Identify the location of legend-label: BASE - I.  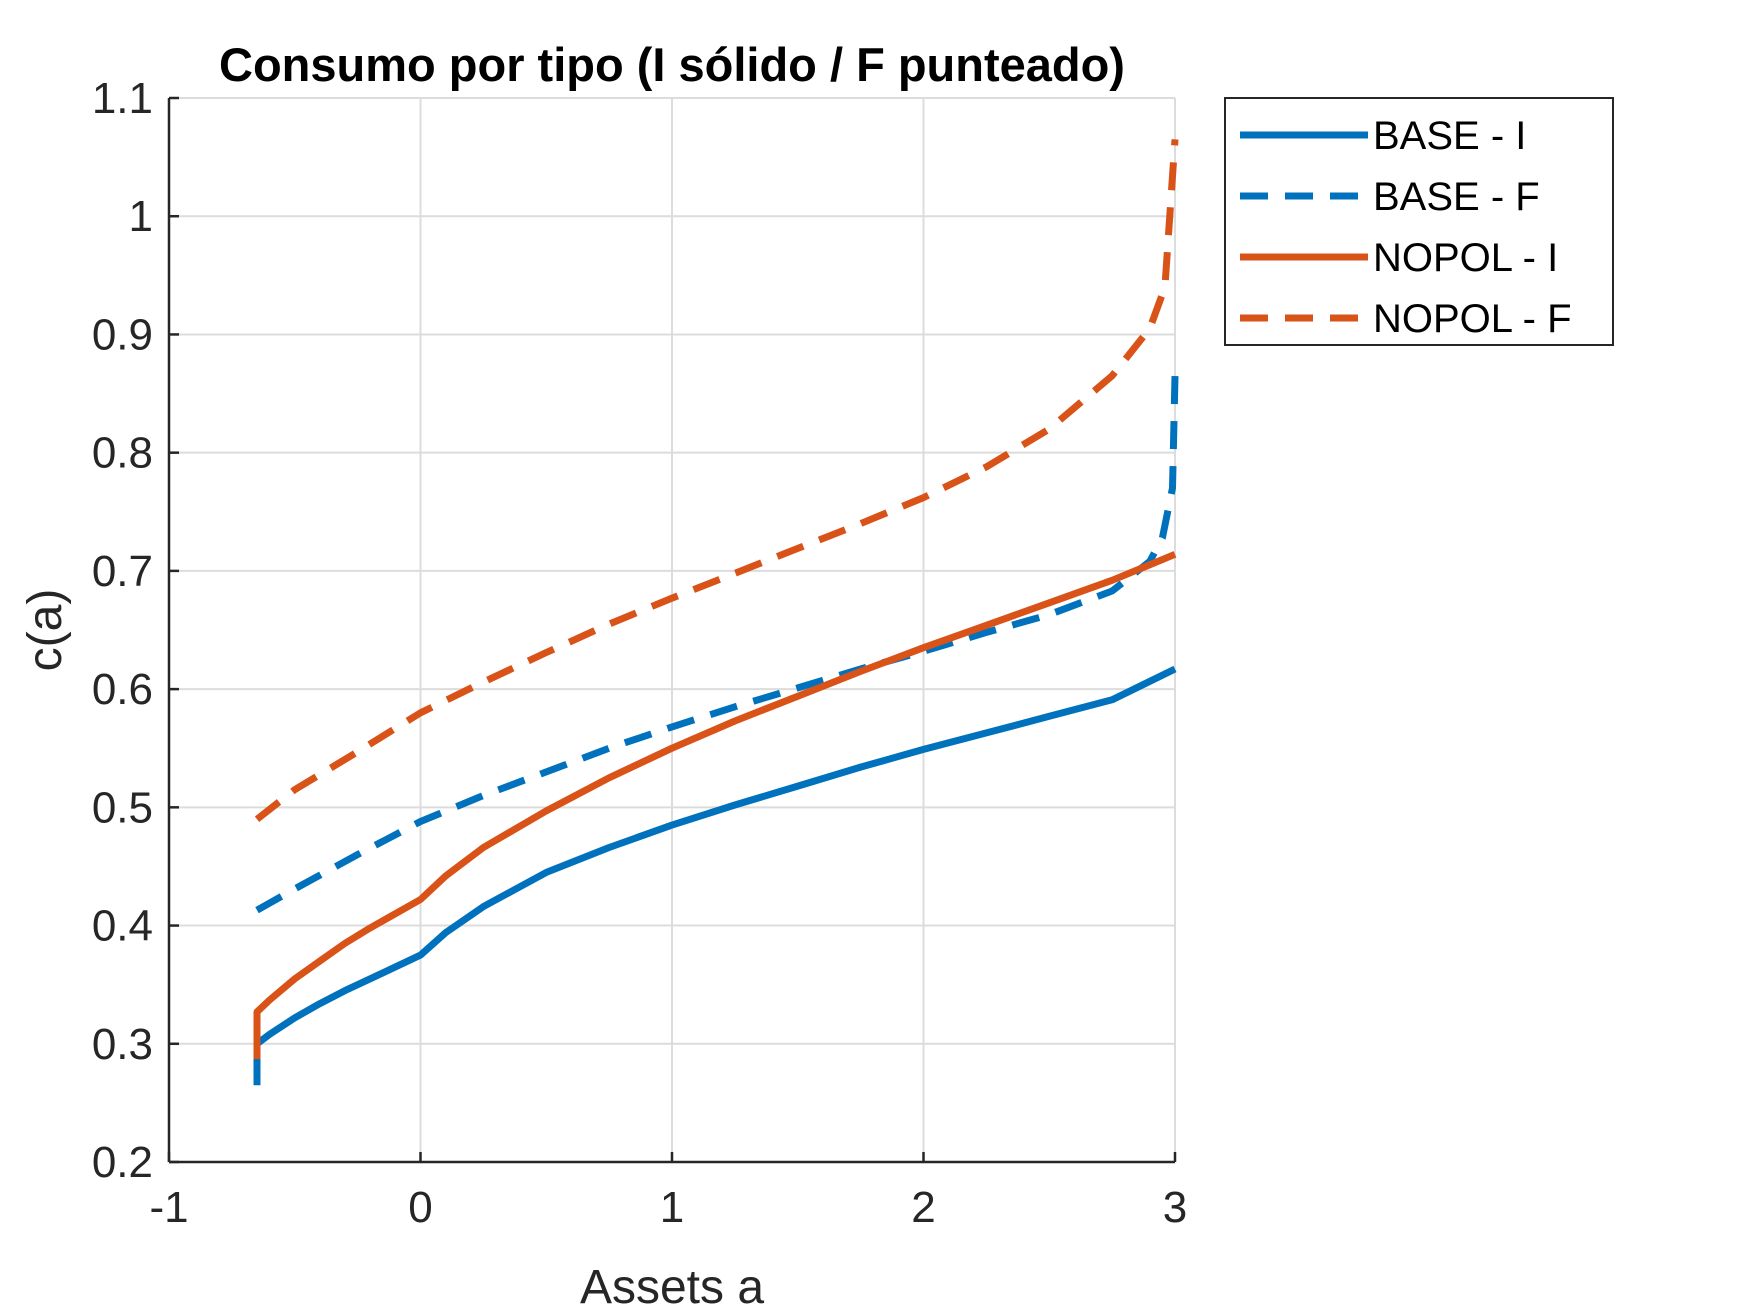
(1449, 136).